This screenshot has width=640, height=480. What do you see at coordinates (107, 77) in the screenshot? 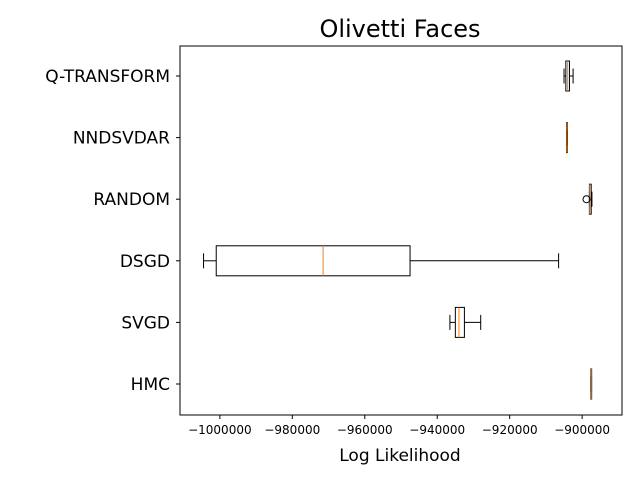
I see `y-tick-label: Q-TRANSFORM` at bounding box center [107, 77].